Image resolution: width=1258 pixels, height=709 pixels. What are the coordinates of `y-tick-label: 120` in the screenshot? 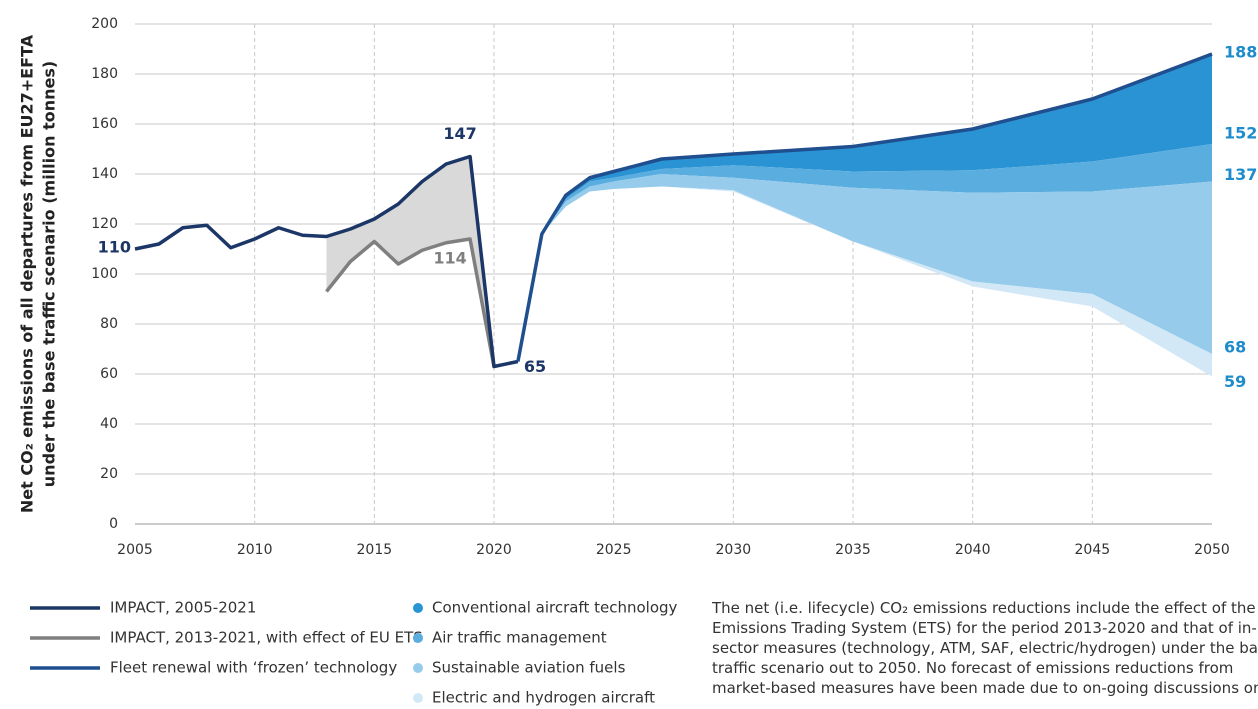 It's located at (104, 224).